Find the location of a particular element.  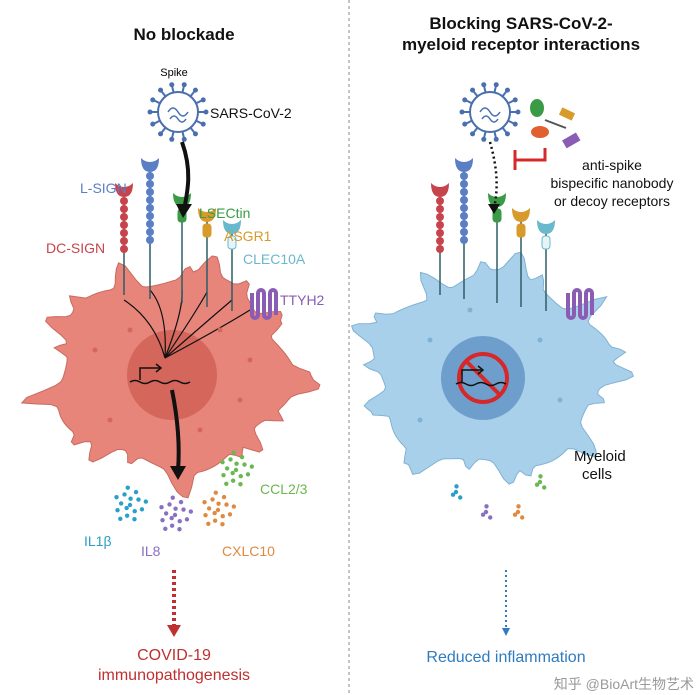

gene-promoter-icon-left is located at coordinates (160, 374).